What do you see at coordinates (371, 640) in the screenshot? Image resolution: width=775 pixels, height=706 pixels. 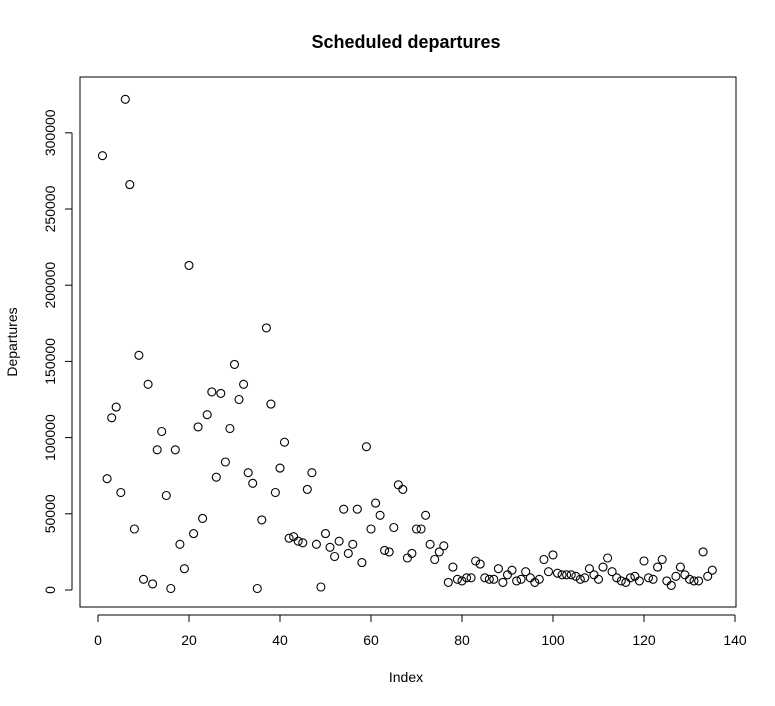 I see `x-tick-label: 60` at bounding box center [371, 640].